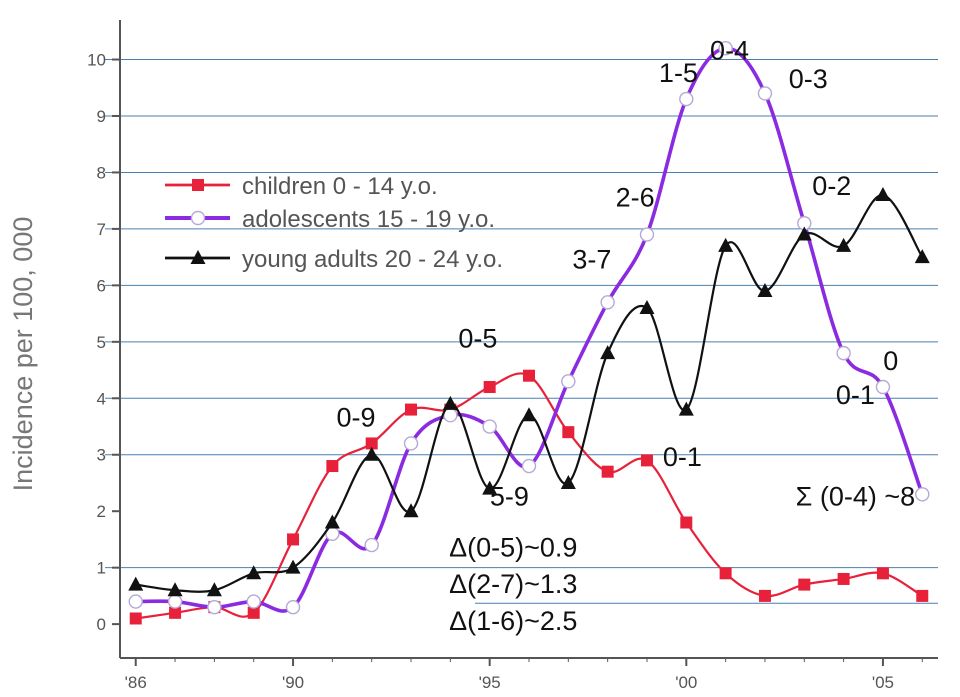 The width and height of the screenshot is (960, 697). Describe the element at coordinates (340, 186) in the screenshot. I see `legend-label: children 0 - 14 y.o.` at that location.